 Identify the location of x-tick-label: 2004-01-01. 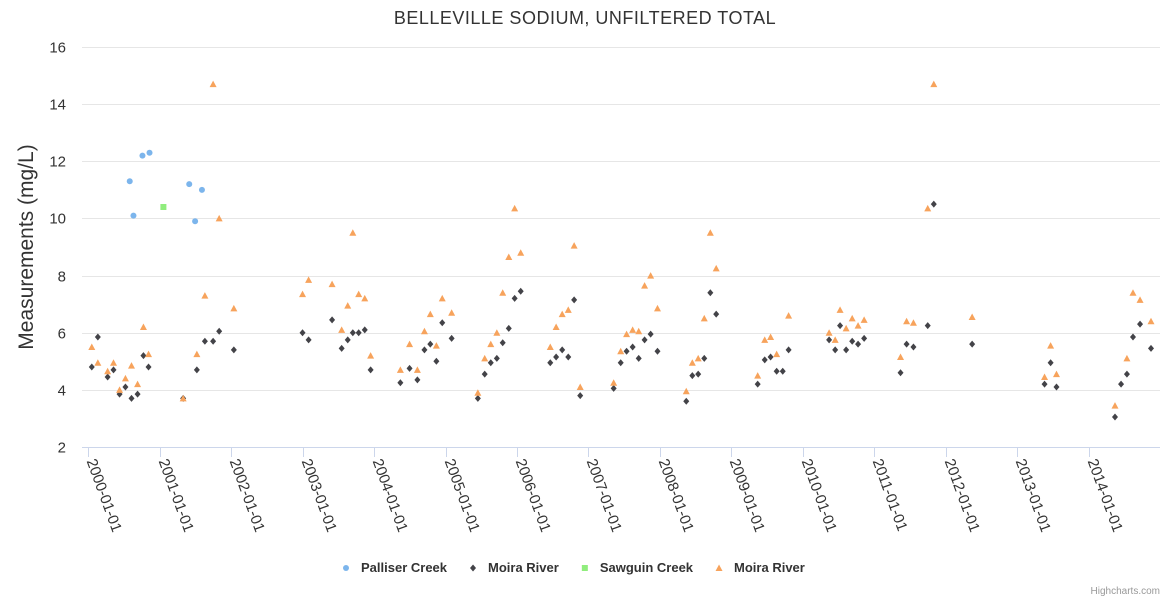
(390, 496).